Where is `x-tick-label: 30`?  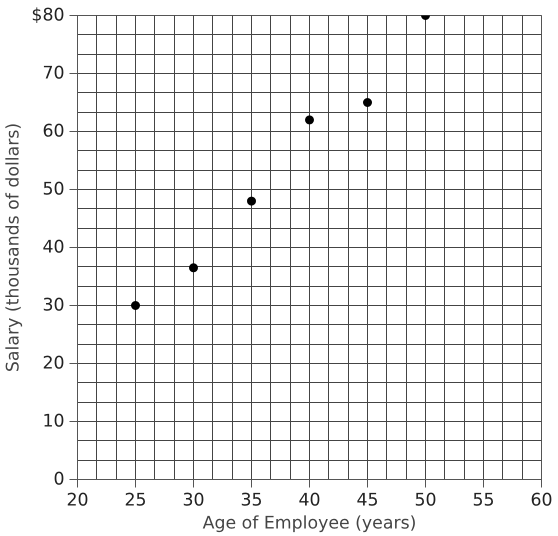 x-tick-label: 30 is located at coordinates (193, 500).